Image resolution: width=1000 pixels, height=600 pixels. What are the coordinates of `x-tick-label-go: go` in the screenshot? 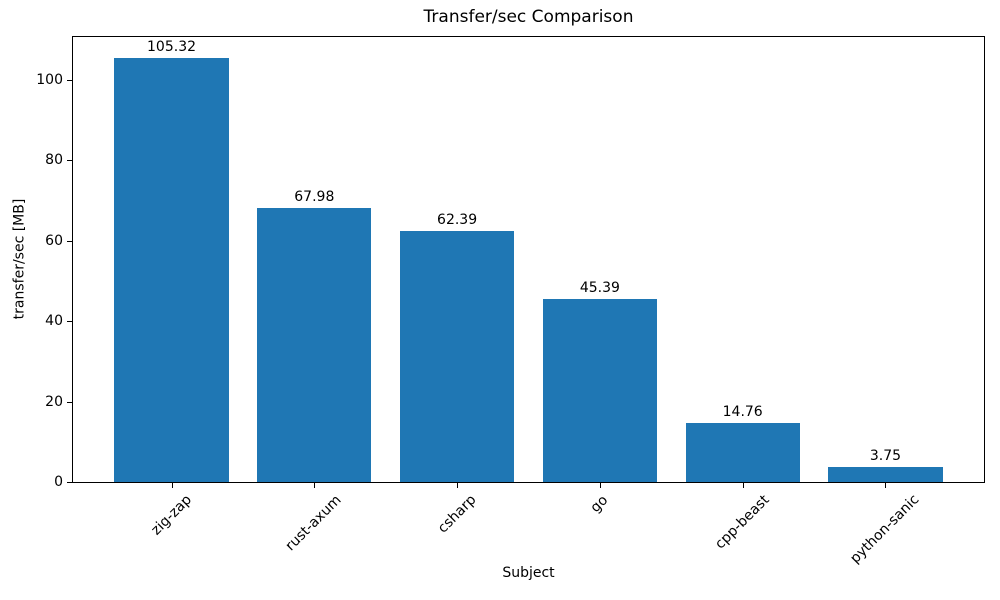 It's located at (599, 503).